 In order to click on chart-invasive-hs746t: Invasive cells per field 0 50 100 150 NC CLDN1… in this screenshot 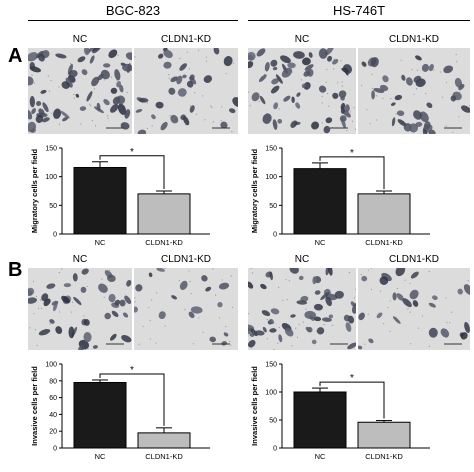, I will do `click(340, 411)`.